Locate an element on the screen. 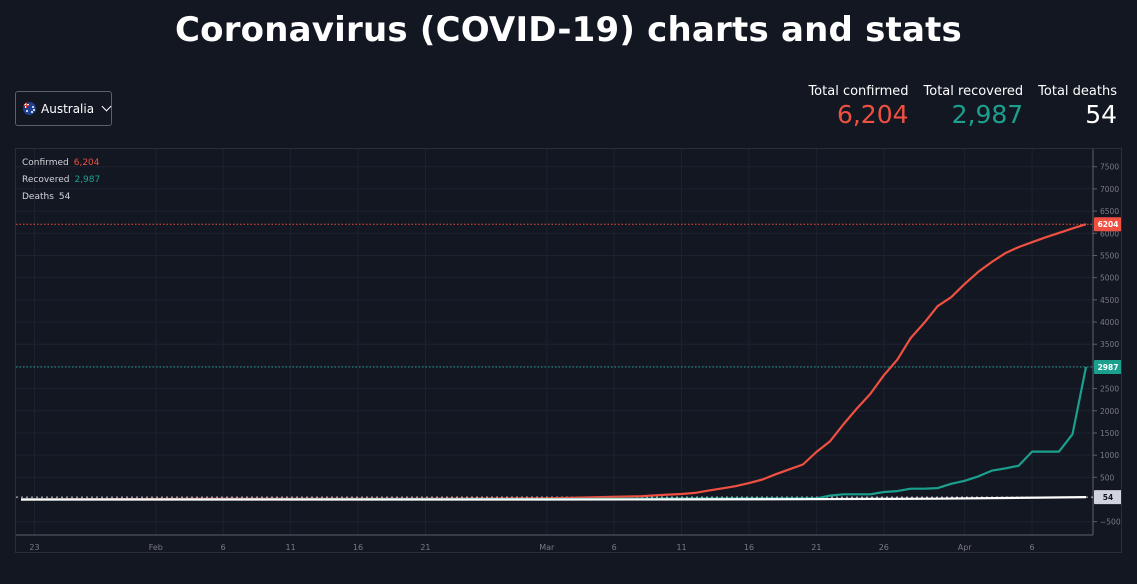 The image size is (1137, 584). legend-value-recovered: 2,987 is located at coordinates (87, 180).